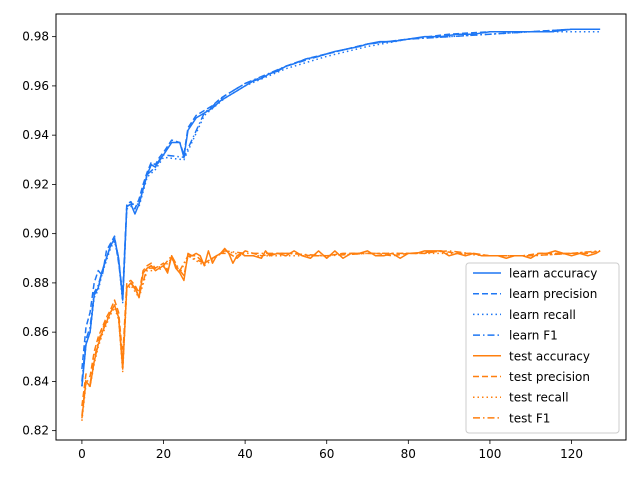  What do you see at coordinates (35, 332) in the screenshot?
I see `y-tick-label: 0.86` at bounding box center [35, 332].